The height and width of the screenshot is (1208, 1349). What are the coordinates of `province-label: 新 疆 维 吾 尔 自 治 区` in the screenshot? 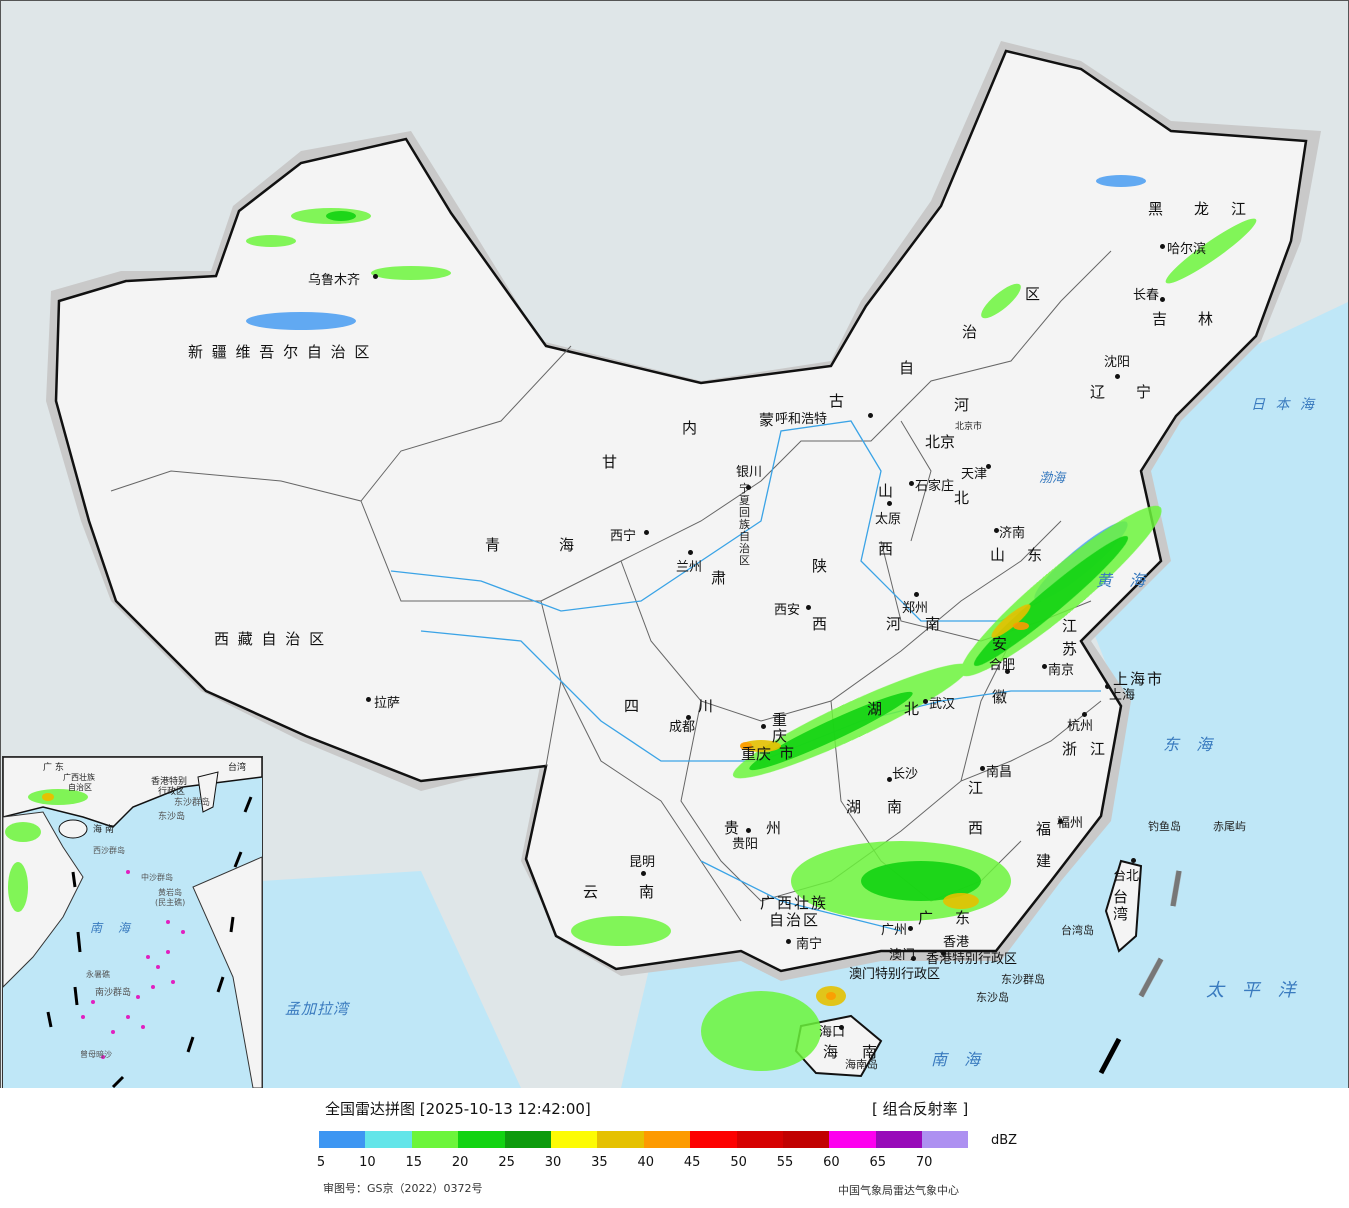 It's located at (280, 352).